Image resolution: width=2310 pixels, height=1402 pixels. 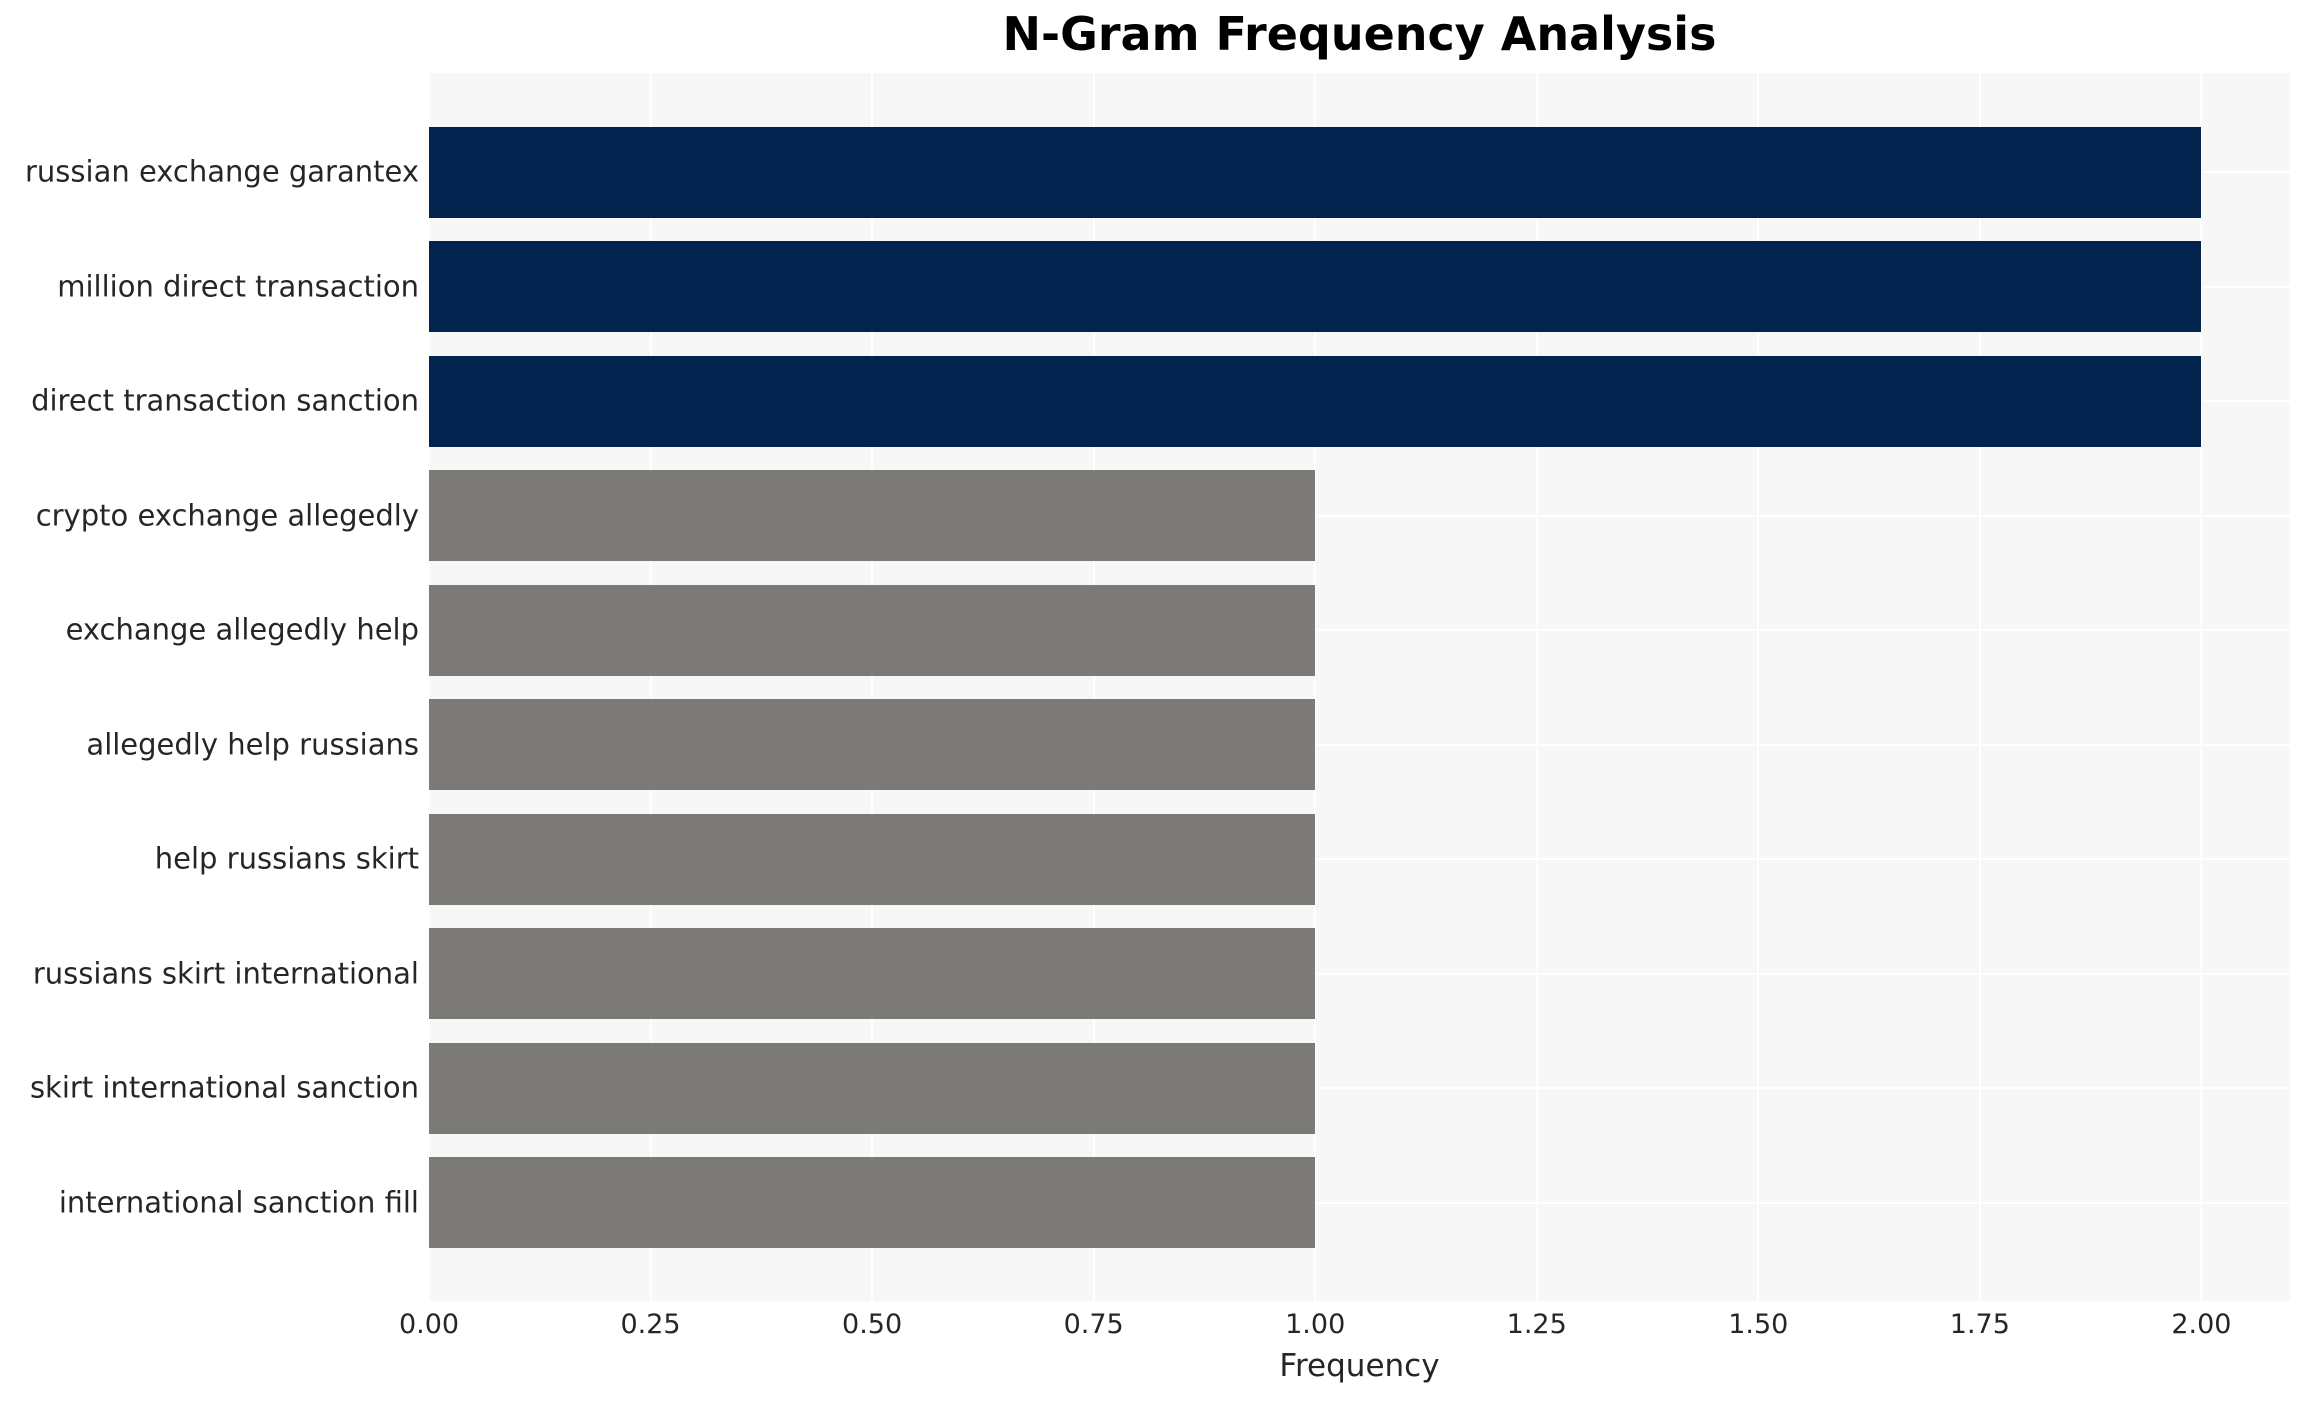 I want to click on y-tick-label: russians skirt international, so click(x=225, y=973).